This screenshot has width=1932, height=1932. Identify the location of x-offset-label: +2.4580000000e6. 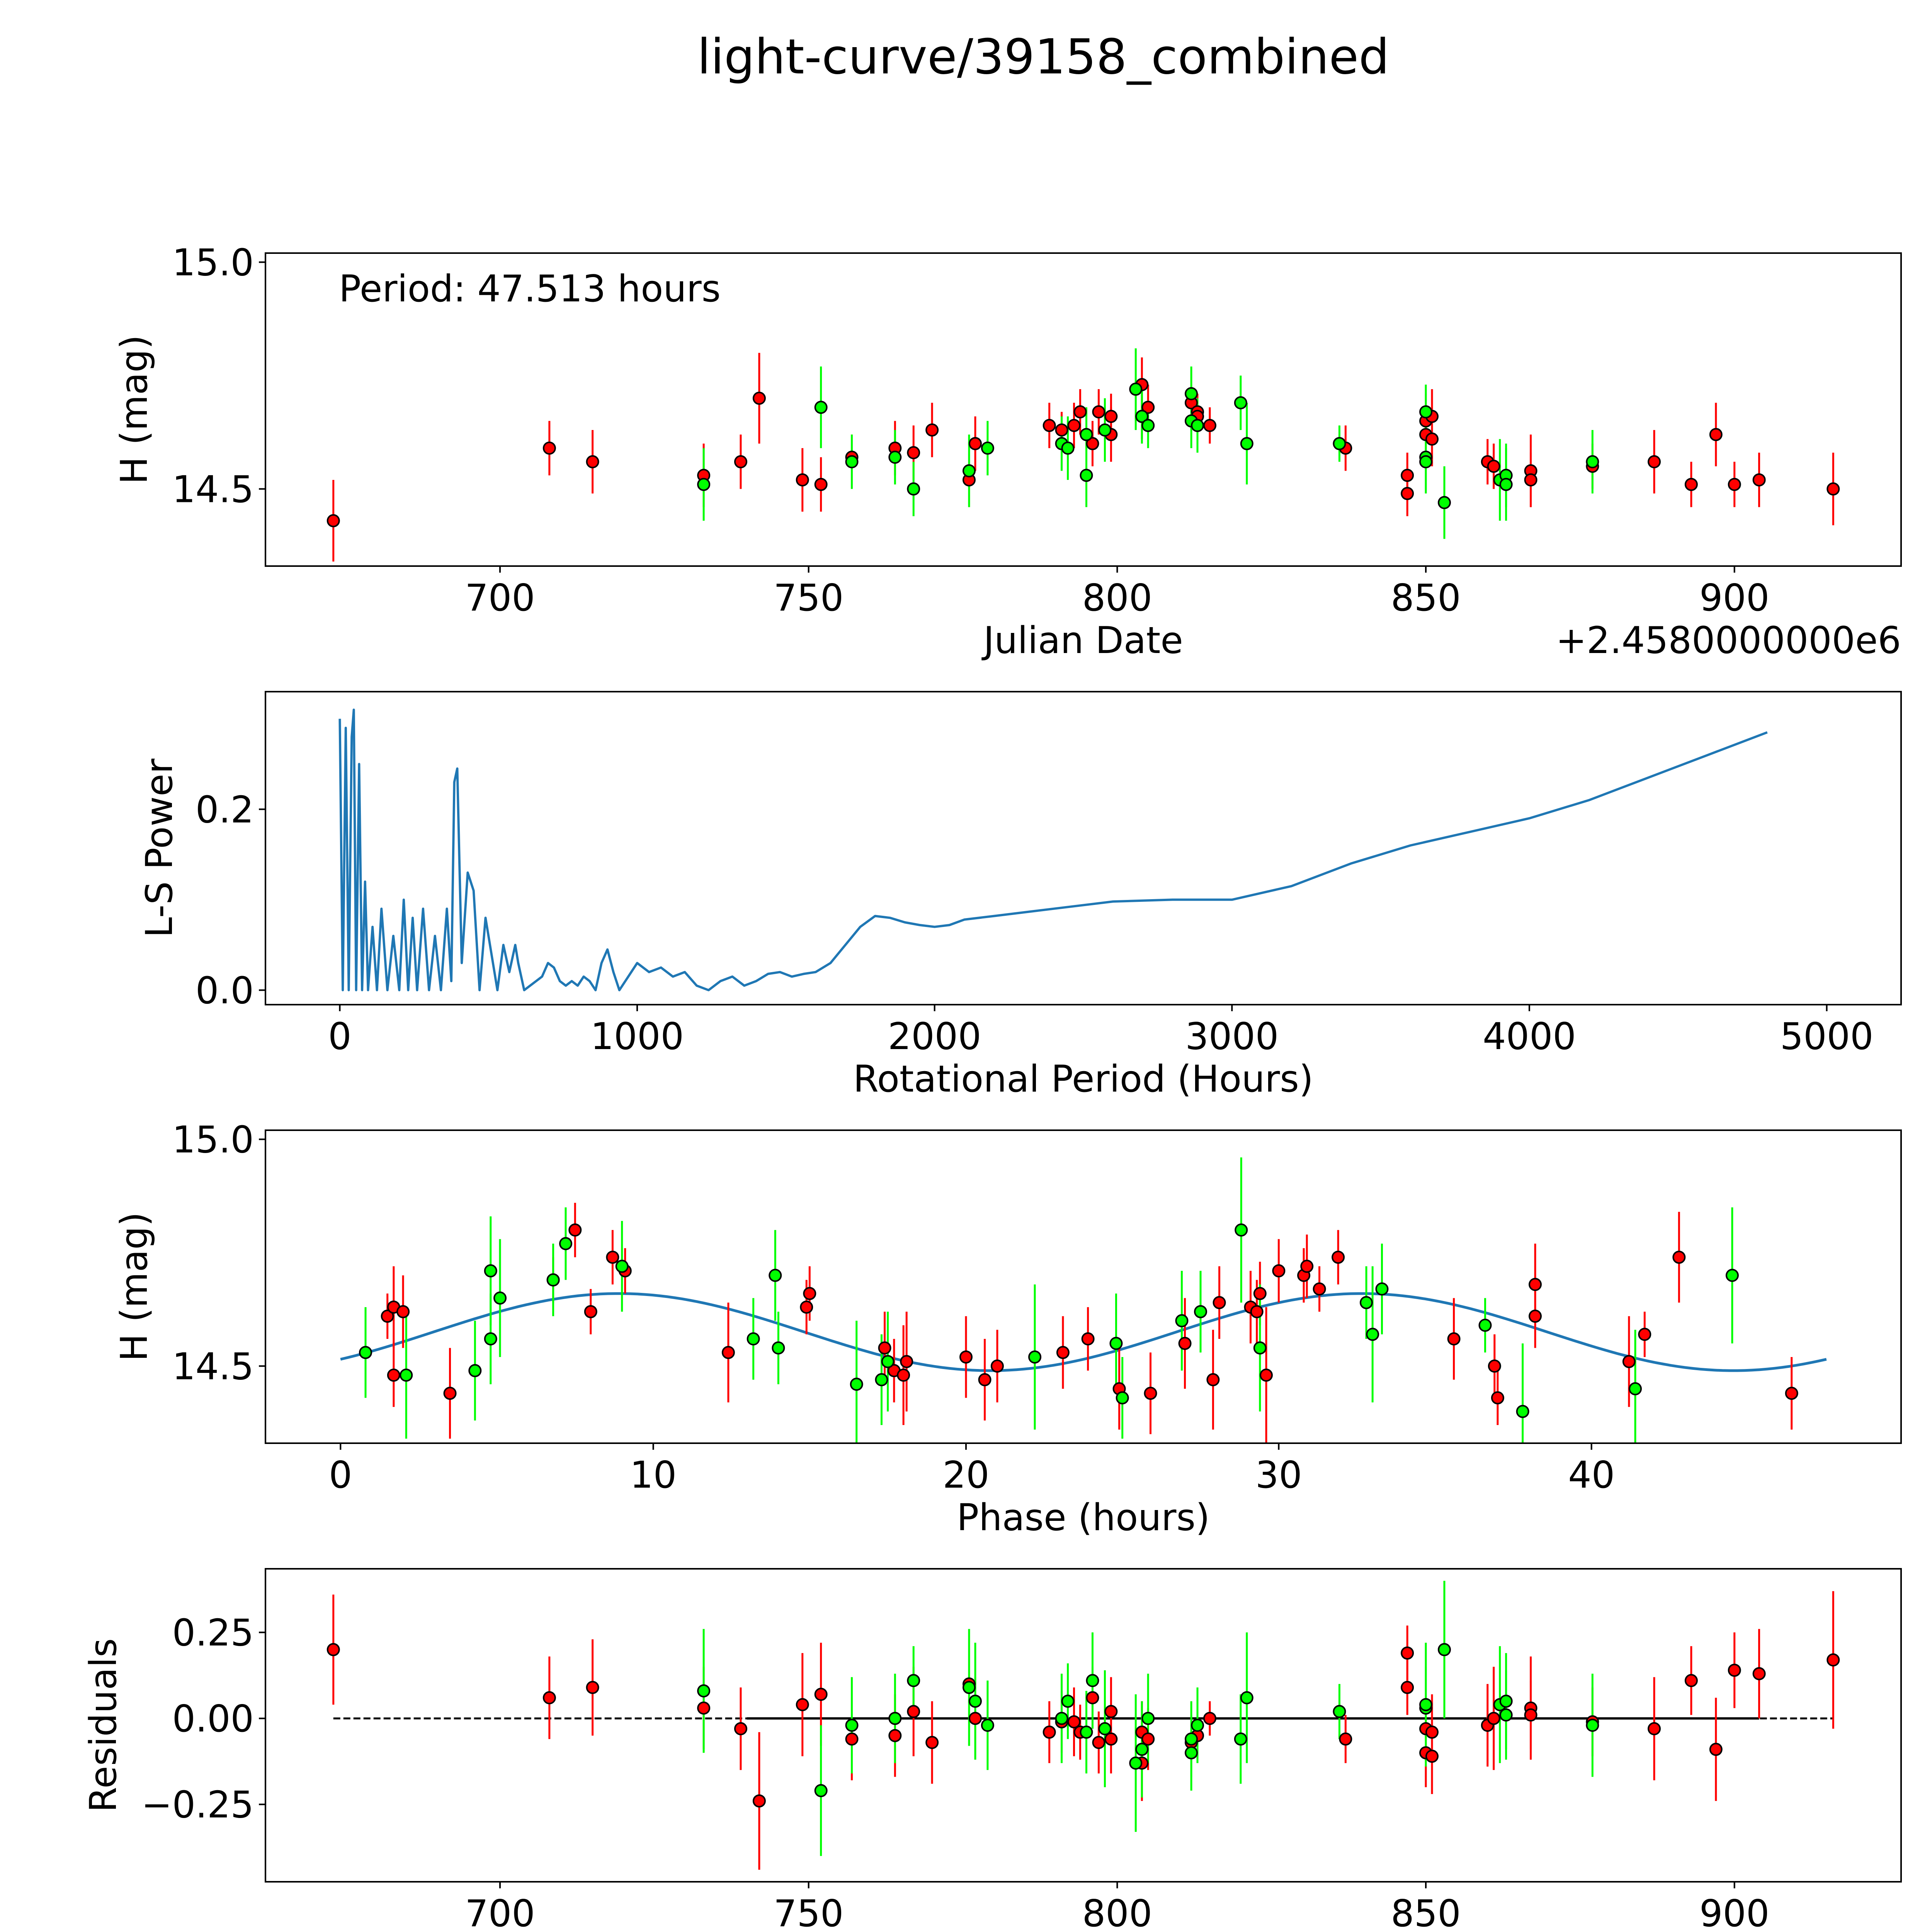
(1728, 641).